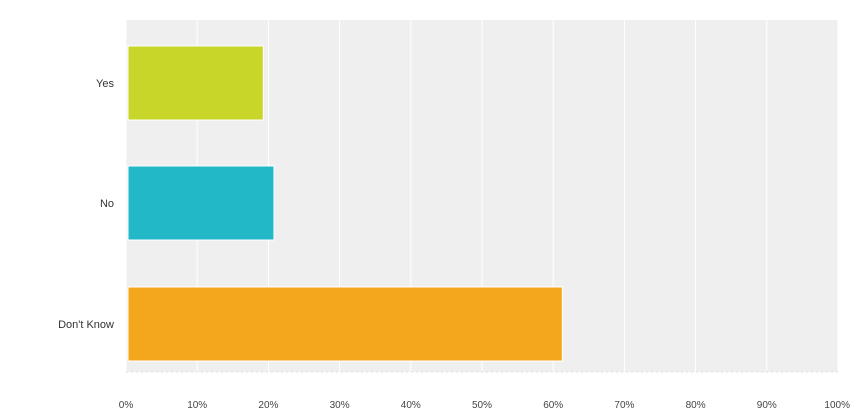  Describe the element at coordinates (411, 405) in the screenshot. I see `x-tick-label: 40%` at that location.